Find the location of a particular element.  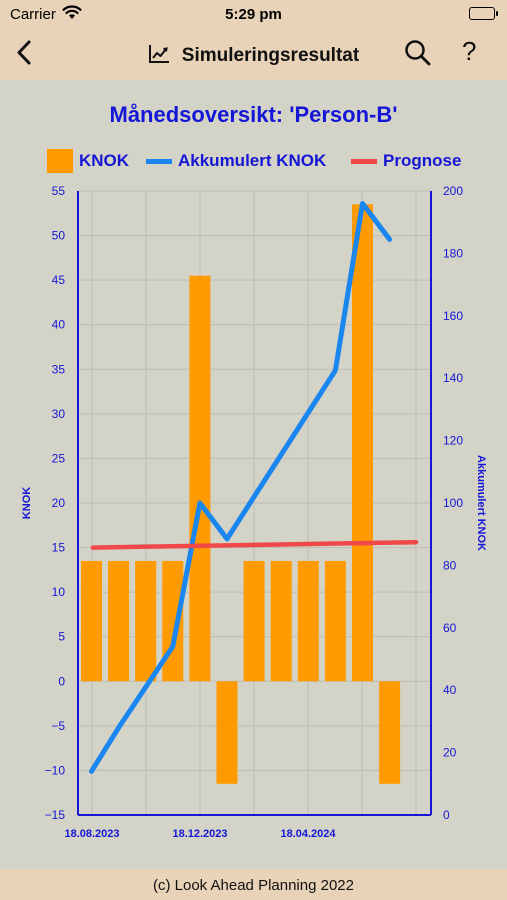

x-tick-label-2: 18.04.2024 is located at coordinates (308, 834).